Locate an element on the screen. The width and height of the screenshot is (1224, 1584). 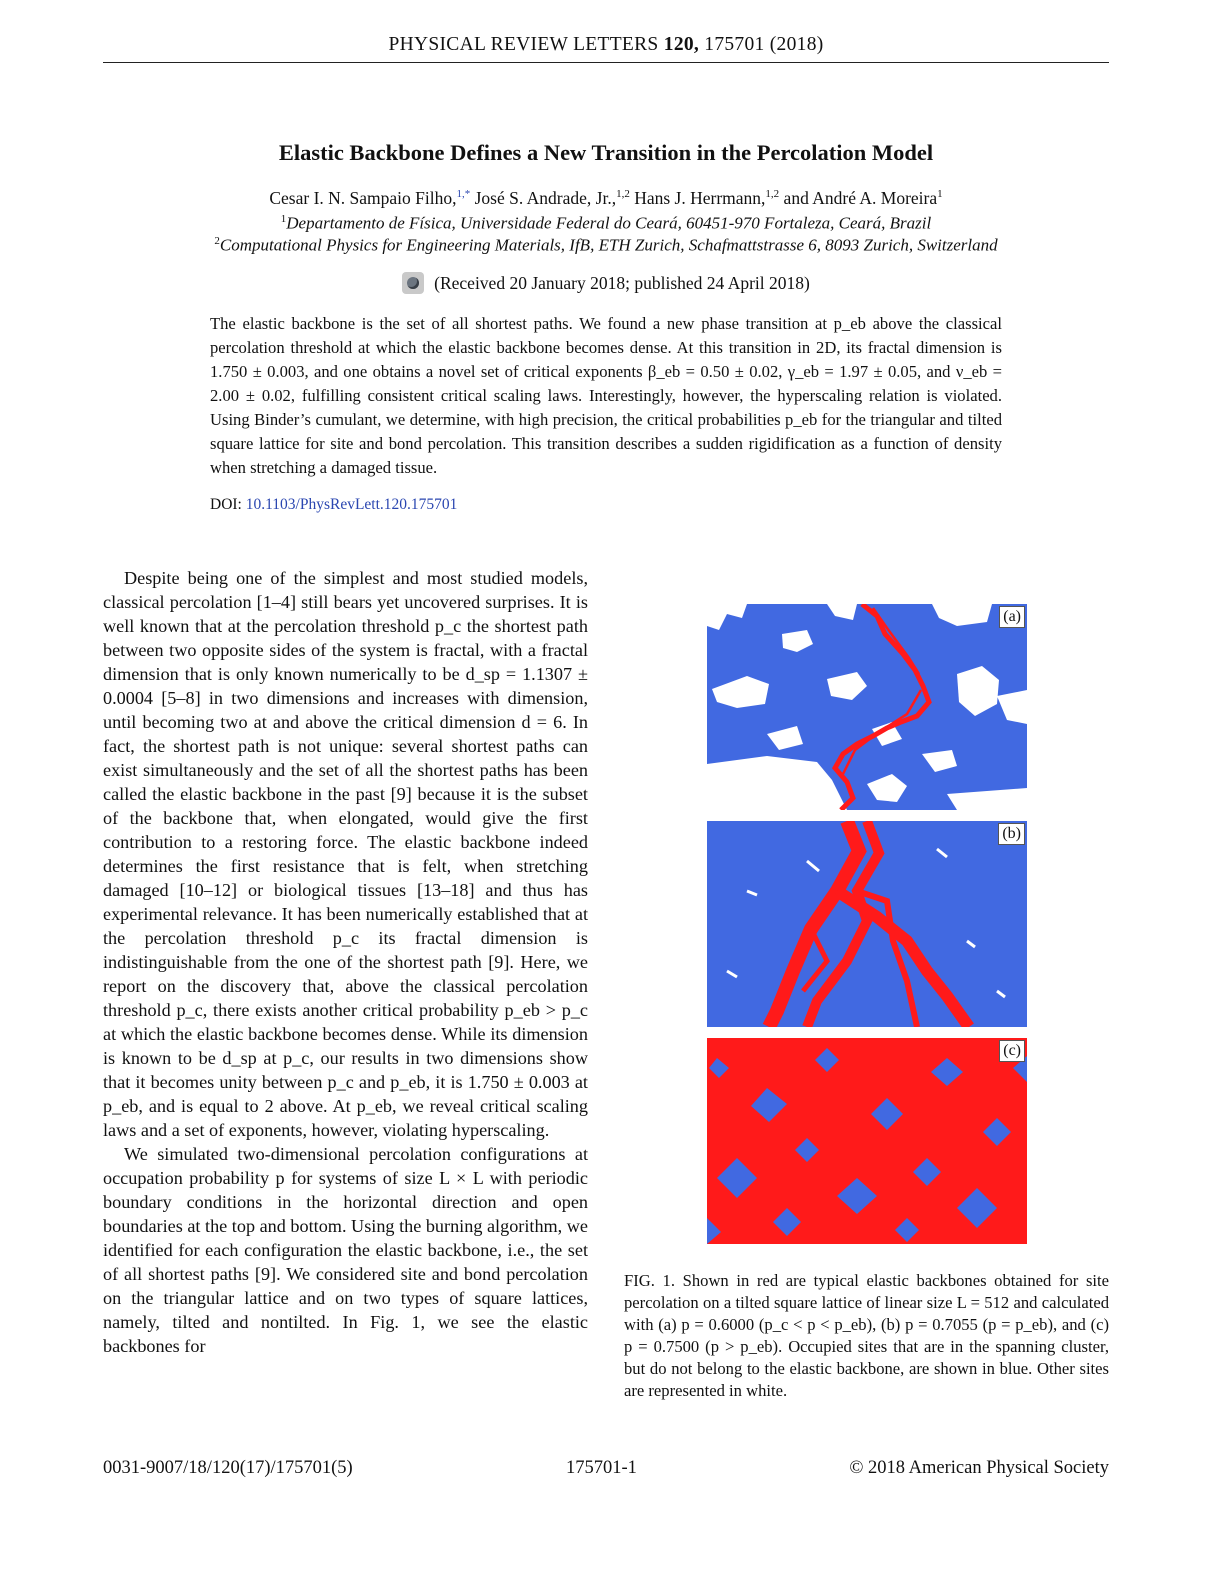
affiliation-2-number: 2 is located at coordinates (217, 241).